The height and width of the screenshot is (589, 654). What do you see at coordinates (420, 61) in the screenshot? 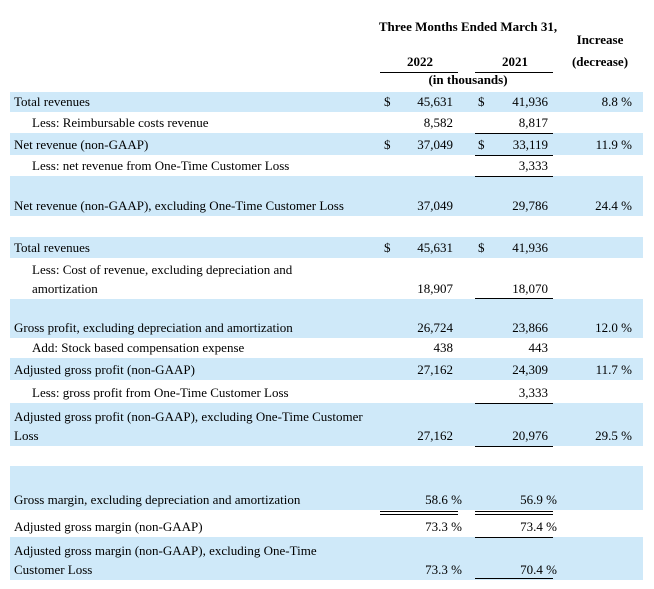
I see `year-header: 2022` at bounding box center [420, 61].